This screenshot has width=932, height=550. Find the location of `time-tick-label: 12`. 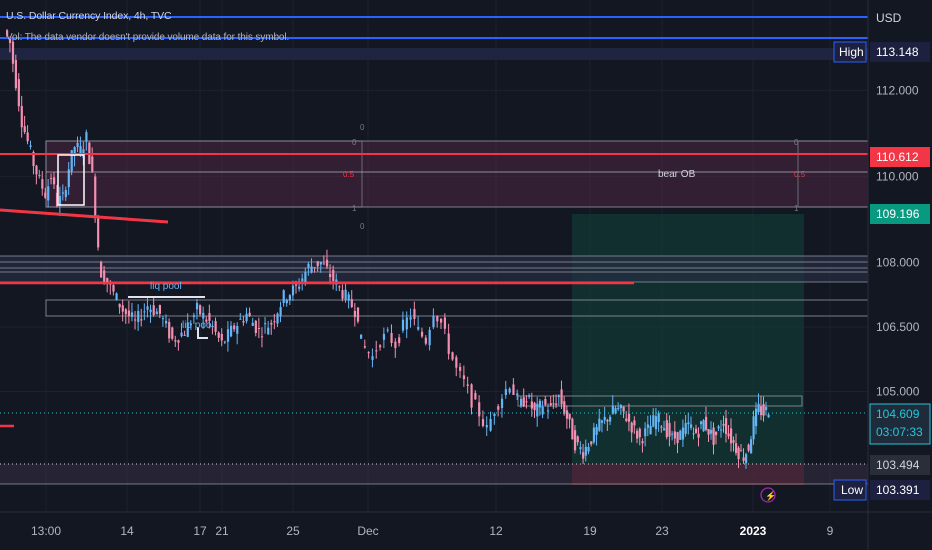

time-tick-label: 12 is located at coordinates (496, 531).